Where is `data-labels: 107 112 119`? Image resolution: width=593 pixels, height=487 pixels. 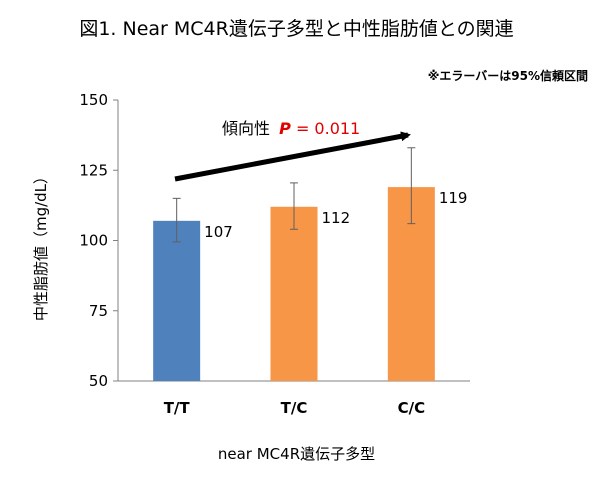
data-labels: 107 112 119 is located at coordinates (335, 215).